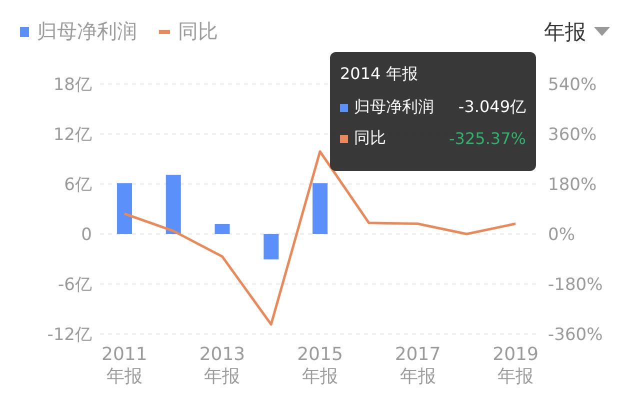 This screenshot has height=409, width=640. What do you see at coordinates (440, 138) in the screenshot?
I see `text: 同比 -325.37%` at bounding box center [440, 138].